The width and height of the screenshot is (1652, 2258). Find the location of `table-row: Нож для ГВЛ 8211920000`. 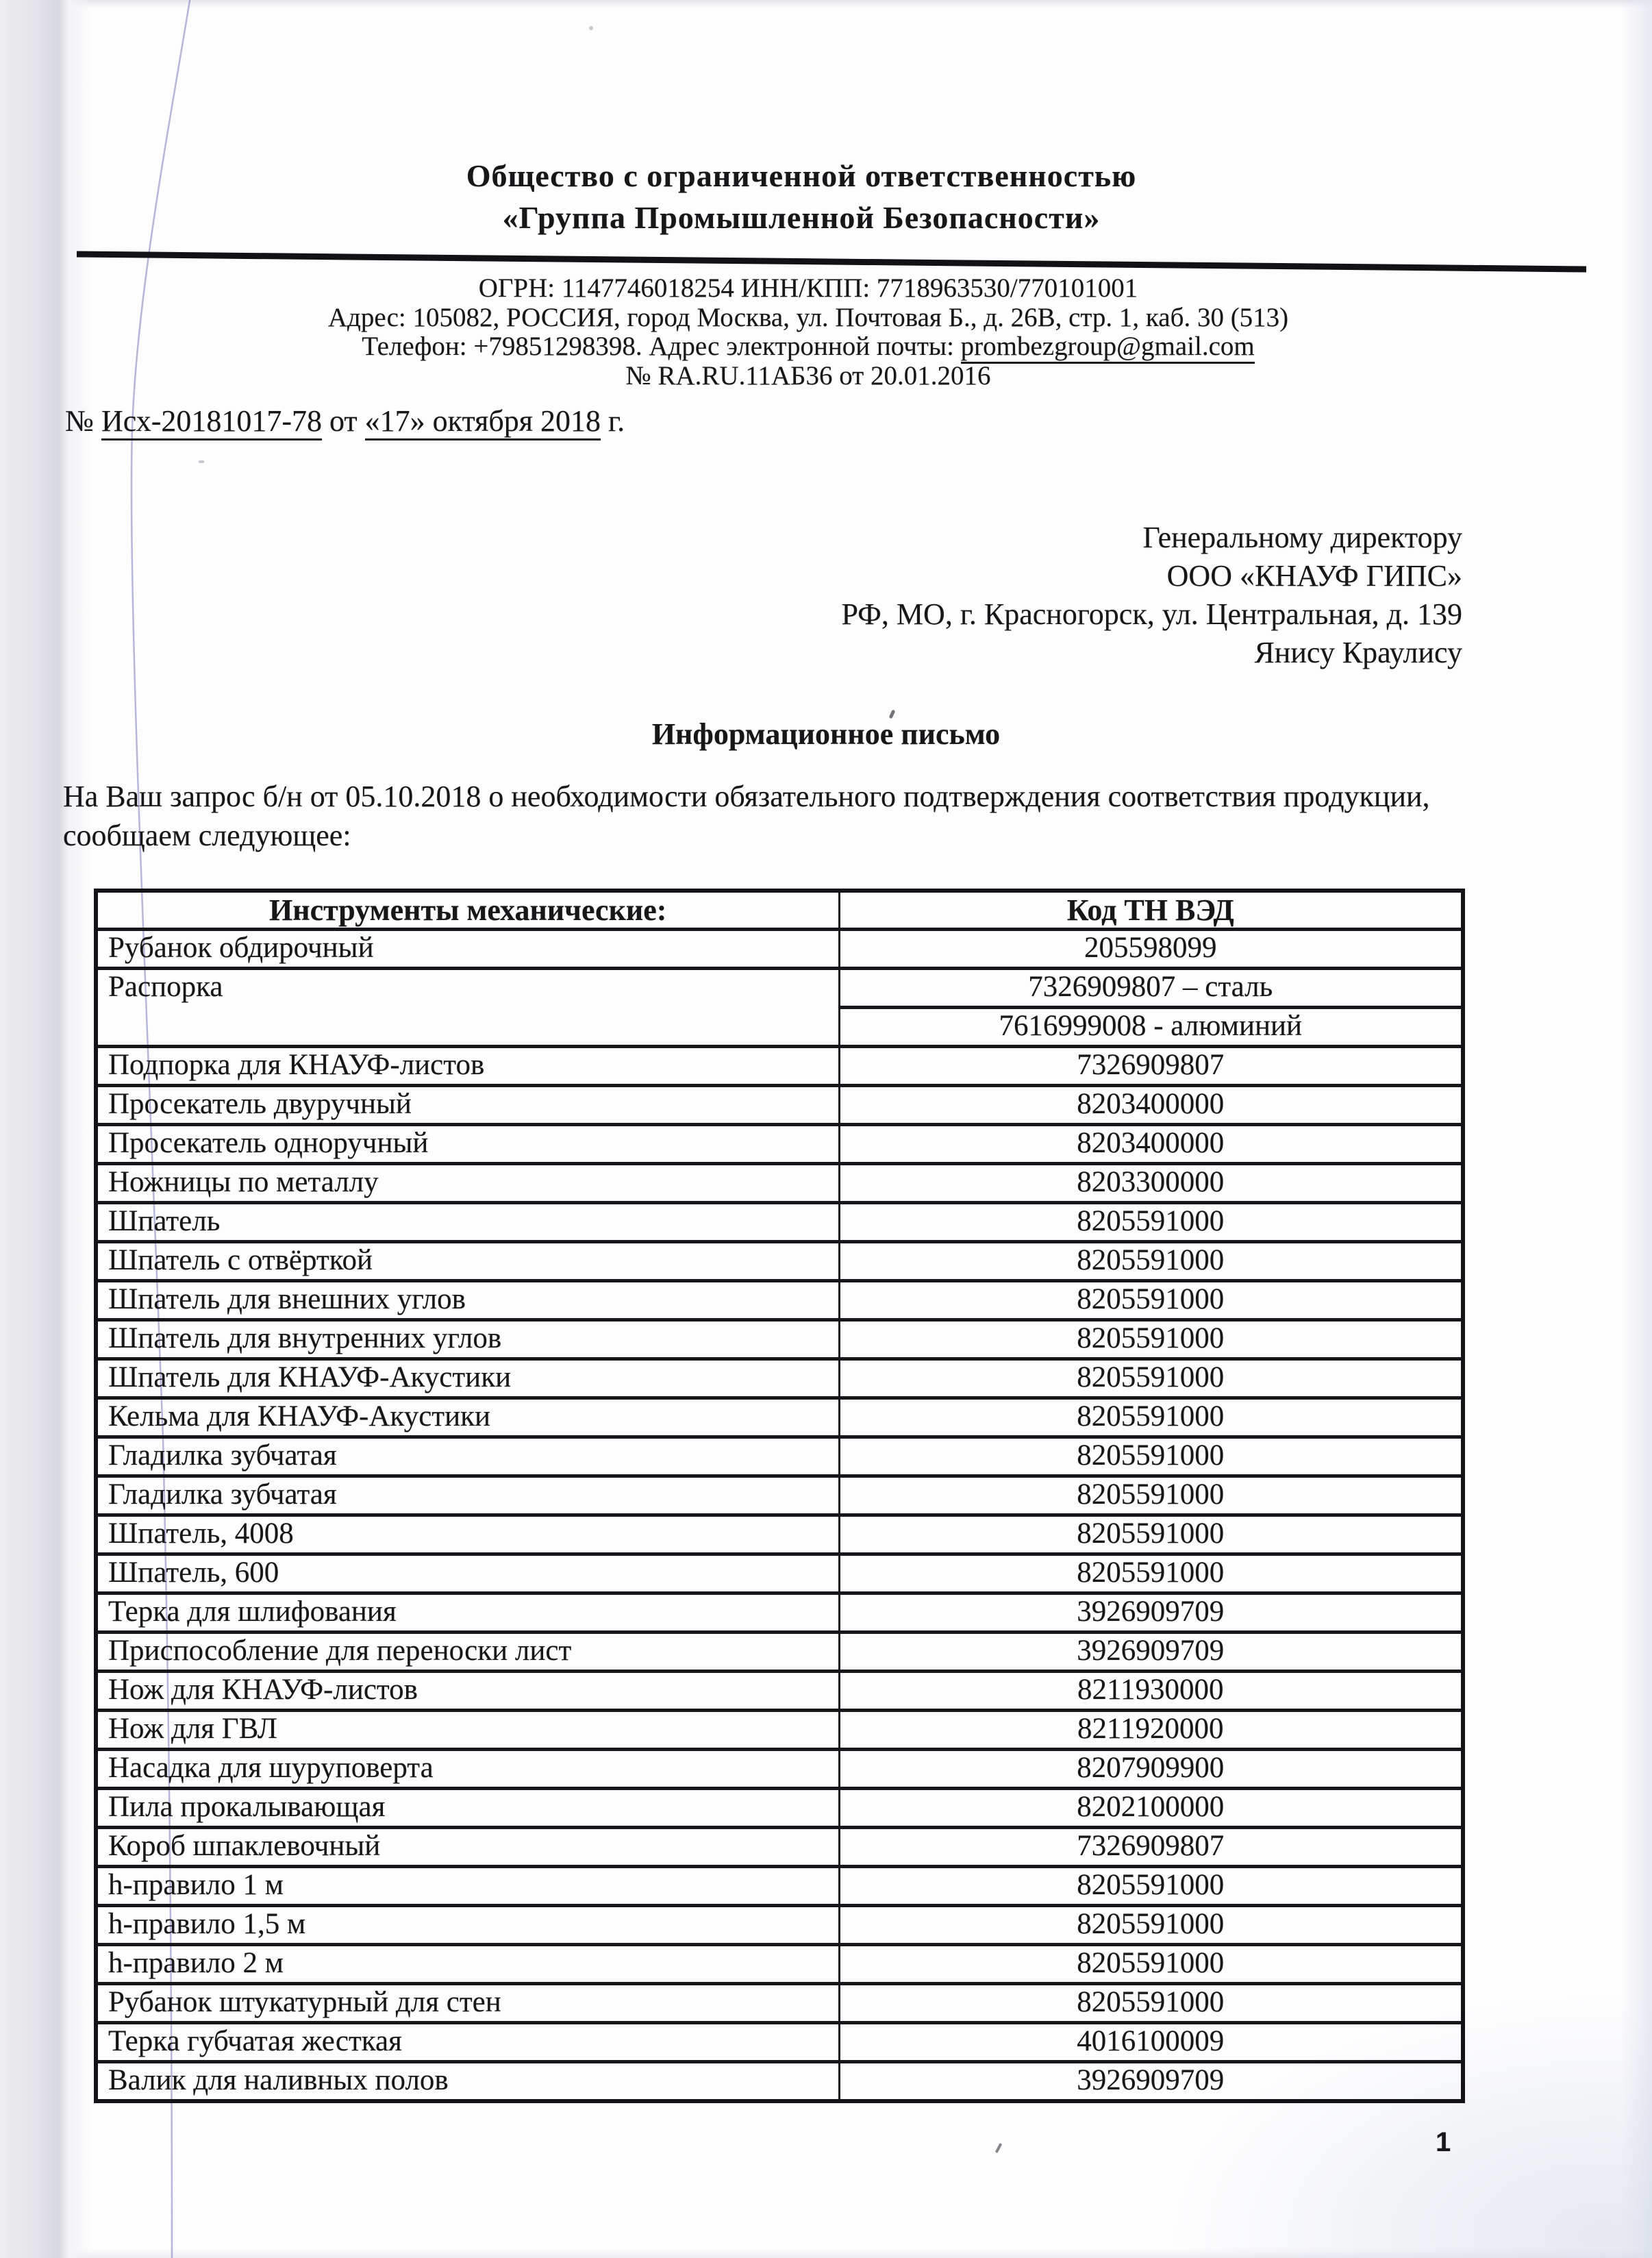

table-row: Нож для ГВЛ 8211920000 is located at coordinates (779, 1730).